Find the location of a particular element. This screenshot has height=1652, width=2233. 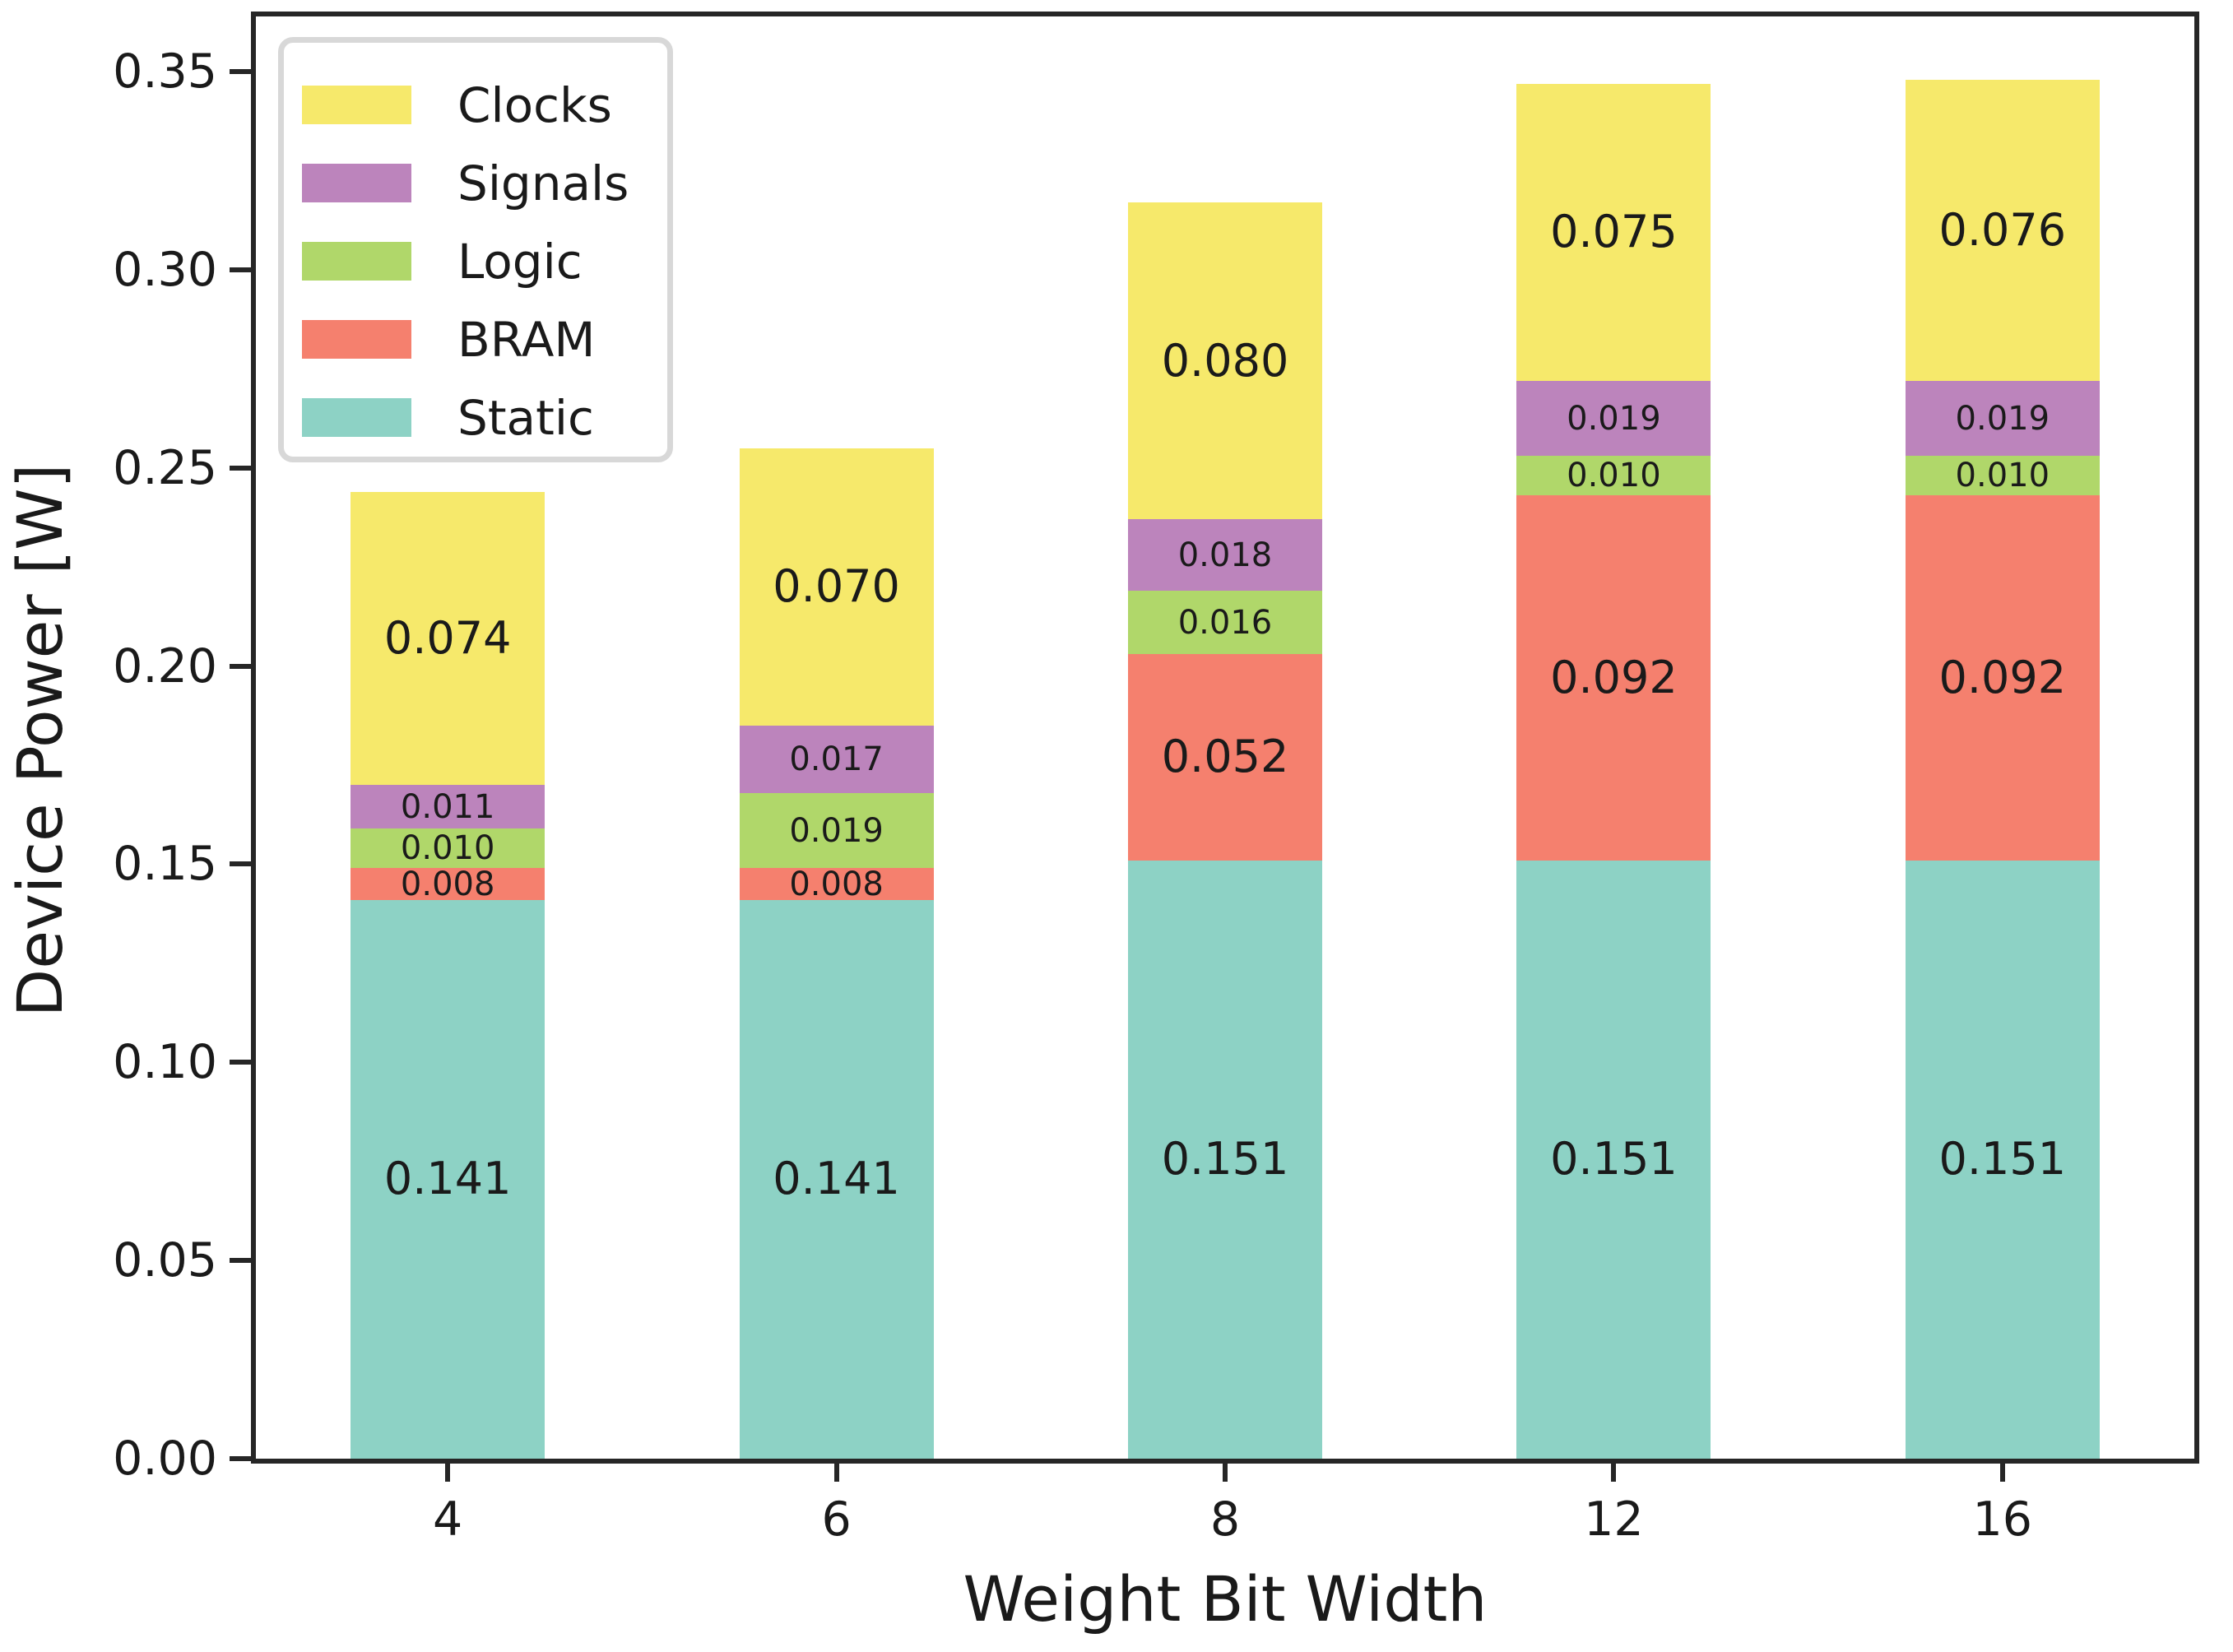

bar-value-label: 0.080 is located at coordinates (1225, 361).